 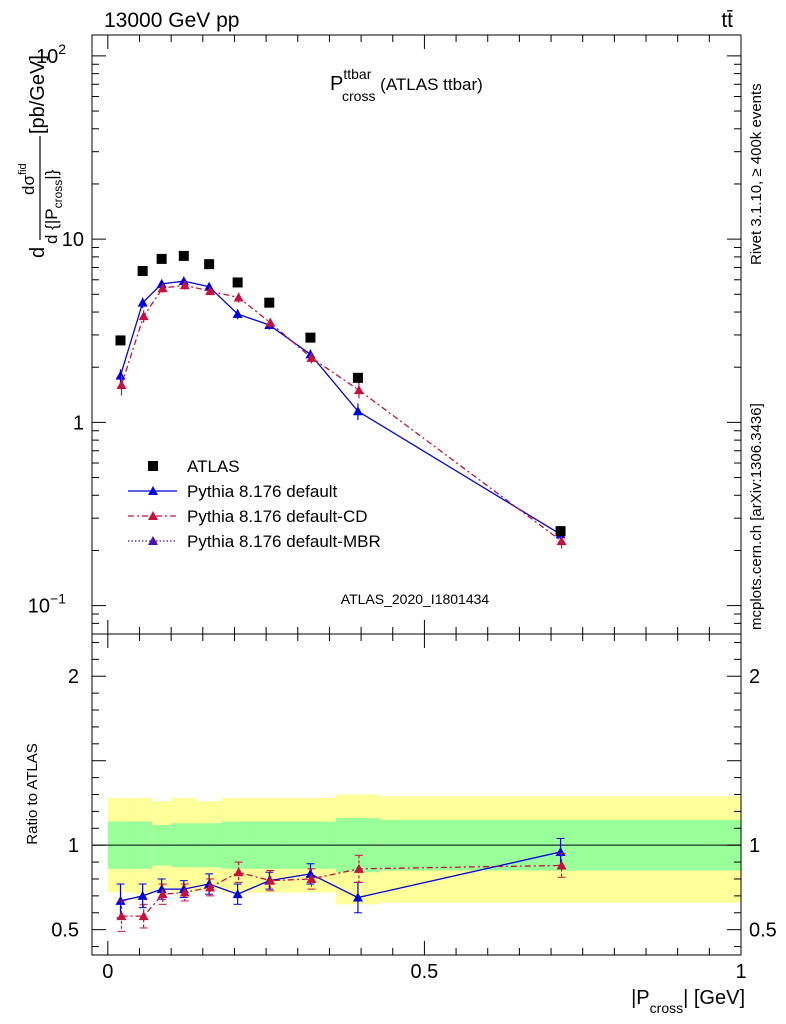 I want to click on svg-text: d, so click(x=38, y=252).